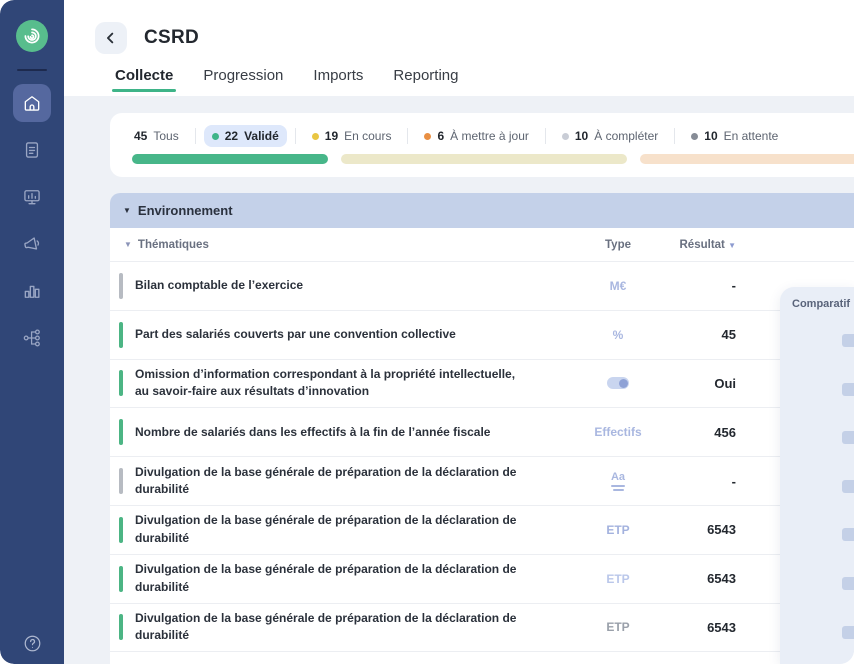 The image size is (854, 664). I want to click on tab-imports: Imports, so click(338, 75).